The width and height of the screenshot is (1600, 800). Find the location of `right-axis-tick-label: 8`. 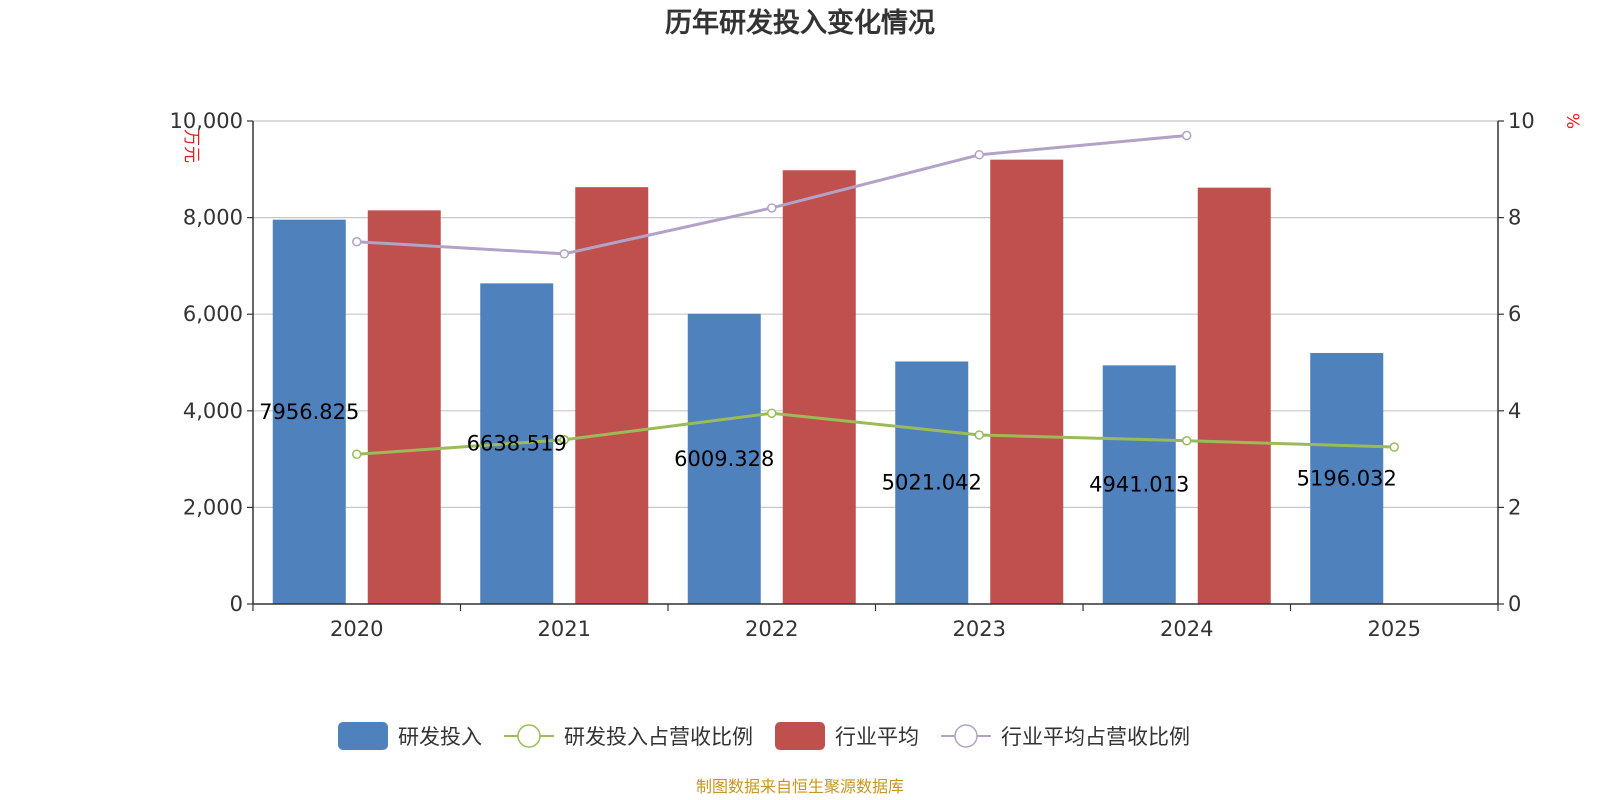

right-axis-tick-label: 8 is located at coordinates (1514, 218).